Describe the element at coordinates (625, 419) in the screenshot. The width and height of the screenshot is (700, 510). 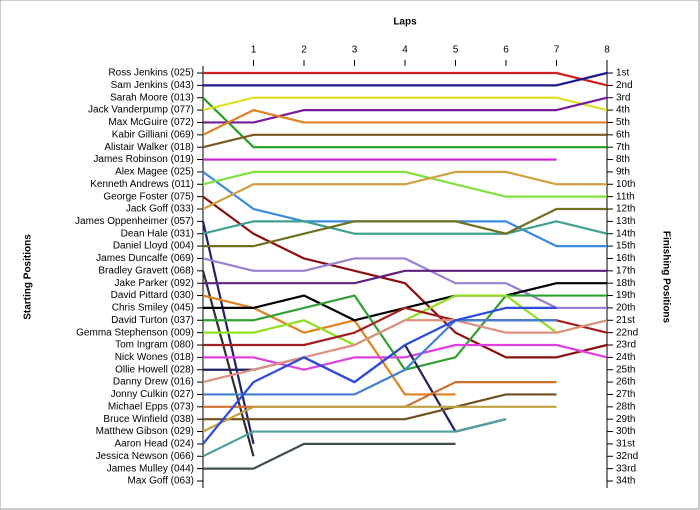
I see `finish-label: 29th` at that location.